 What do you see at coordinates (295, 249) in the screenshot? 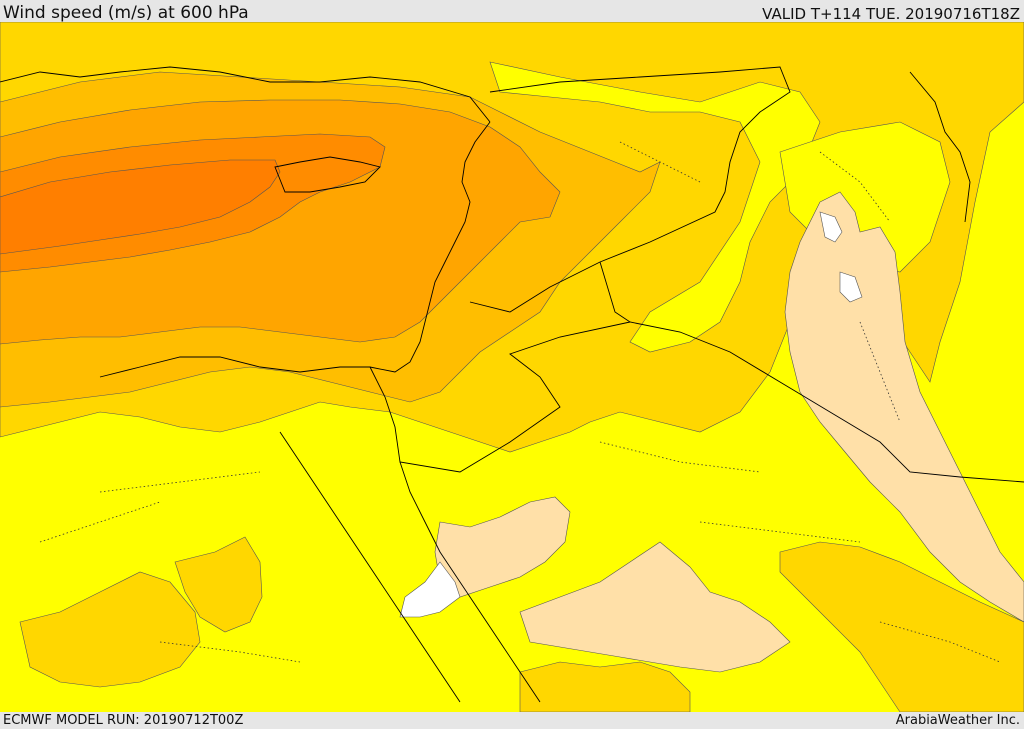
I see `coastline-levant` at bounding box center [295, 249].